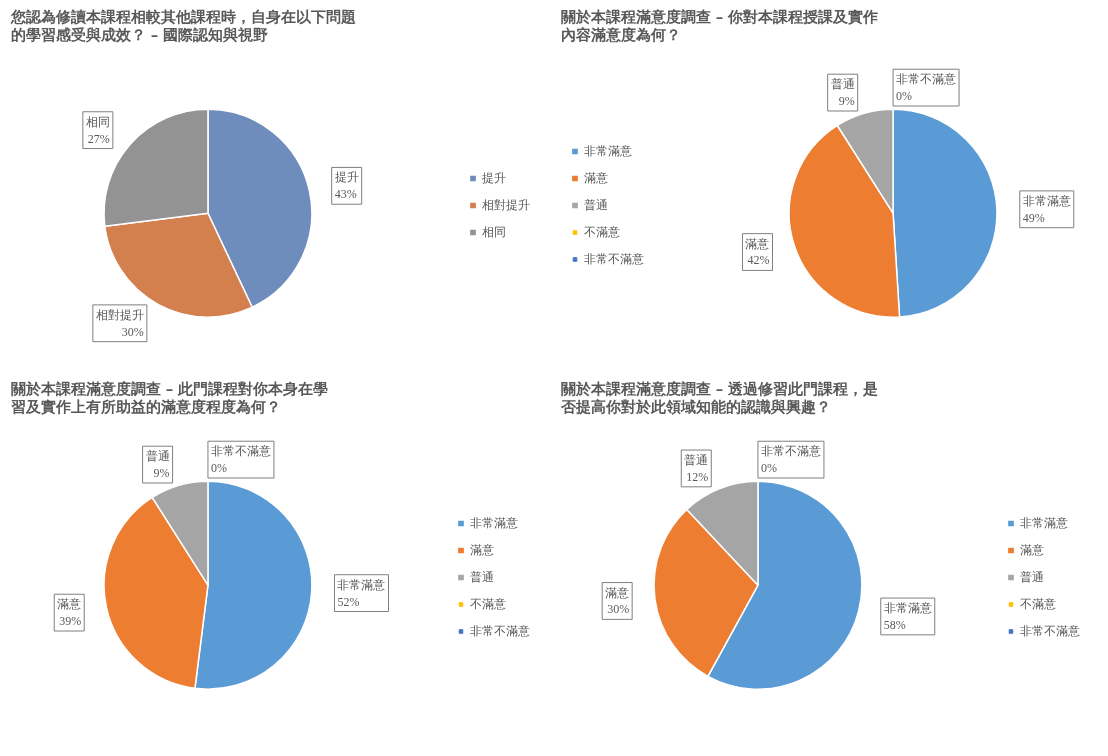 The image size is (1108, 756). Describe the element at coordinates (494, 232) in the screenshot. I see `legend-label: 相同` at that location.